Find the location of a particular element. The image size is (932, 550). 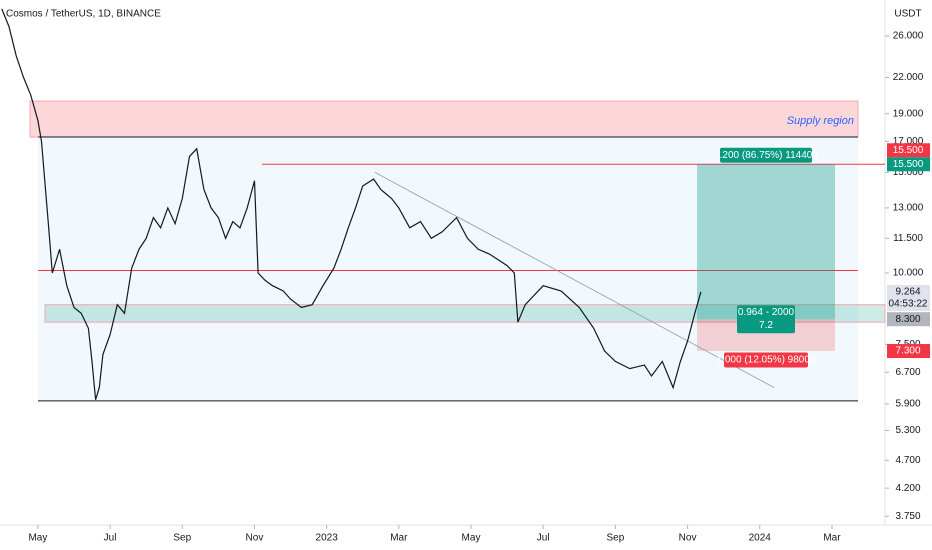

target-box is located at coordinates (766, 242).